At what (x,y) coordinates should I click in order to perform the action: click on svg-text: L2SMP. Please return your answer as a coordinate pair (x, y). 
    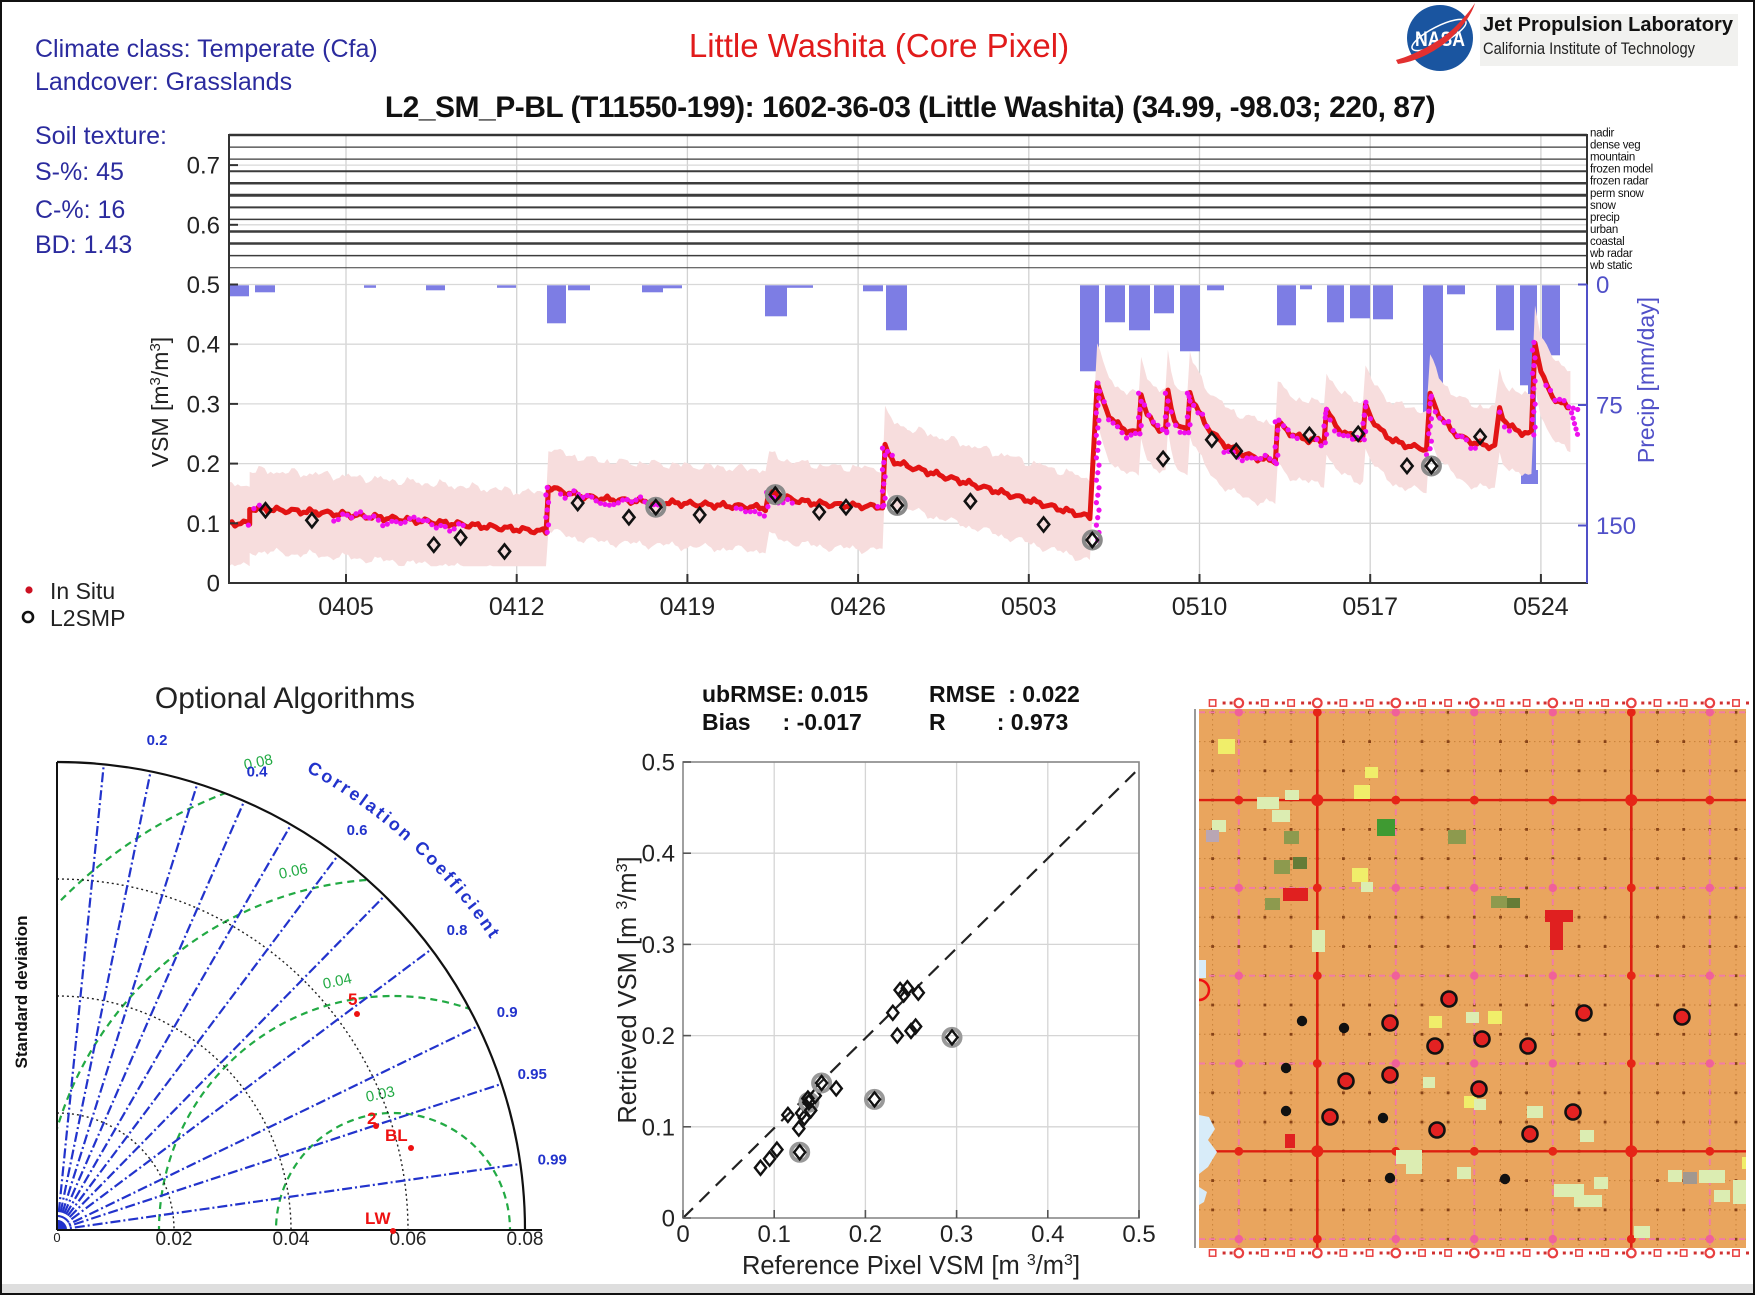
    Looking at the image, I should click on (87, 618).